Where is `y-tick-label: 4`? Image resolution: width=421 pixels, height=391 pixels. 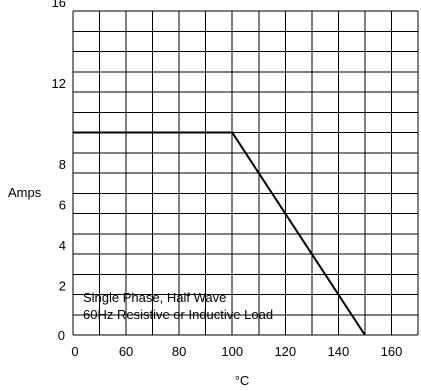 y-tick-label: 4 is located at coordinates (62, 245).